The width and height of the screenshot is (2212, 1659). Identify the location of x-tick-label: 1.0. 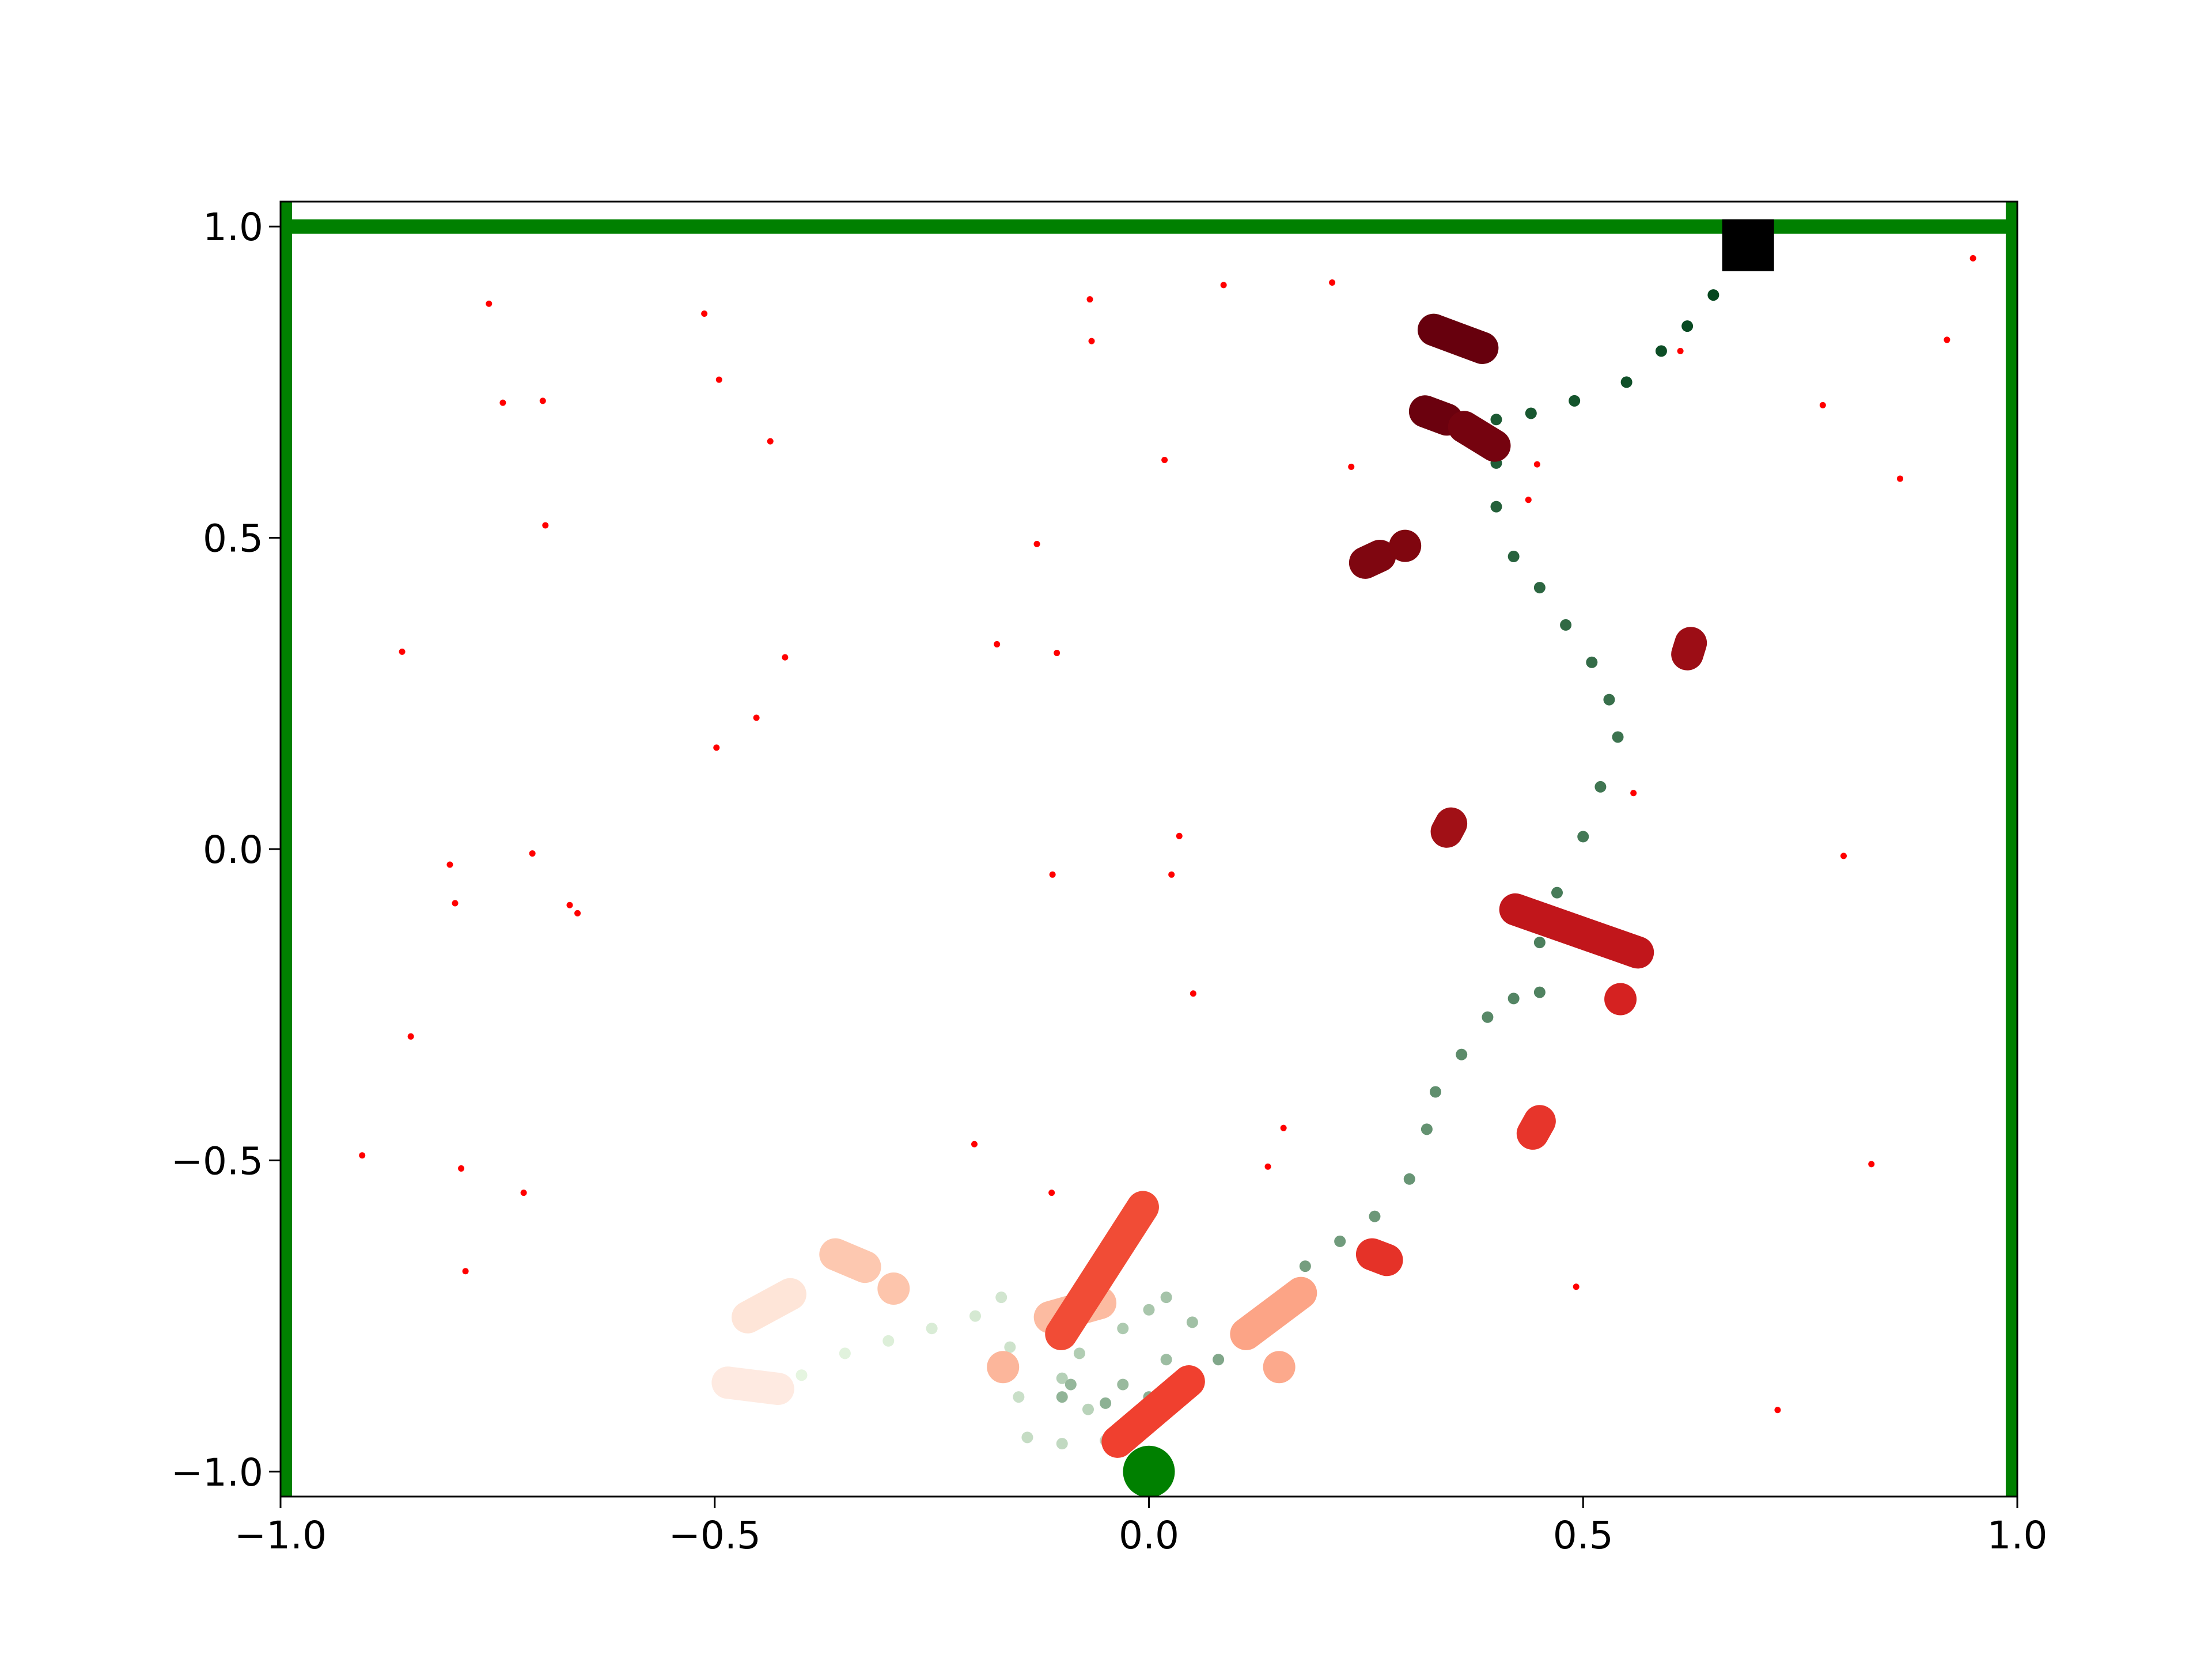
(2017, 1535).